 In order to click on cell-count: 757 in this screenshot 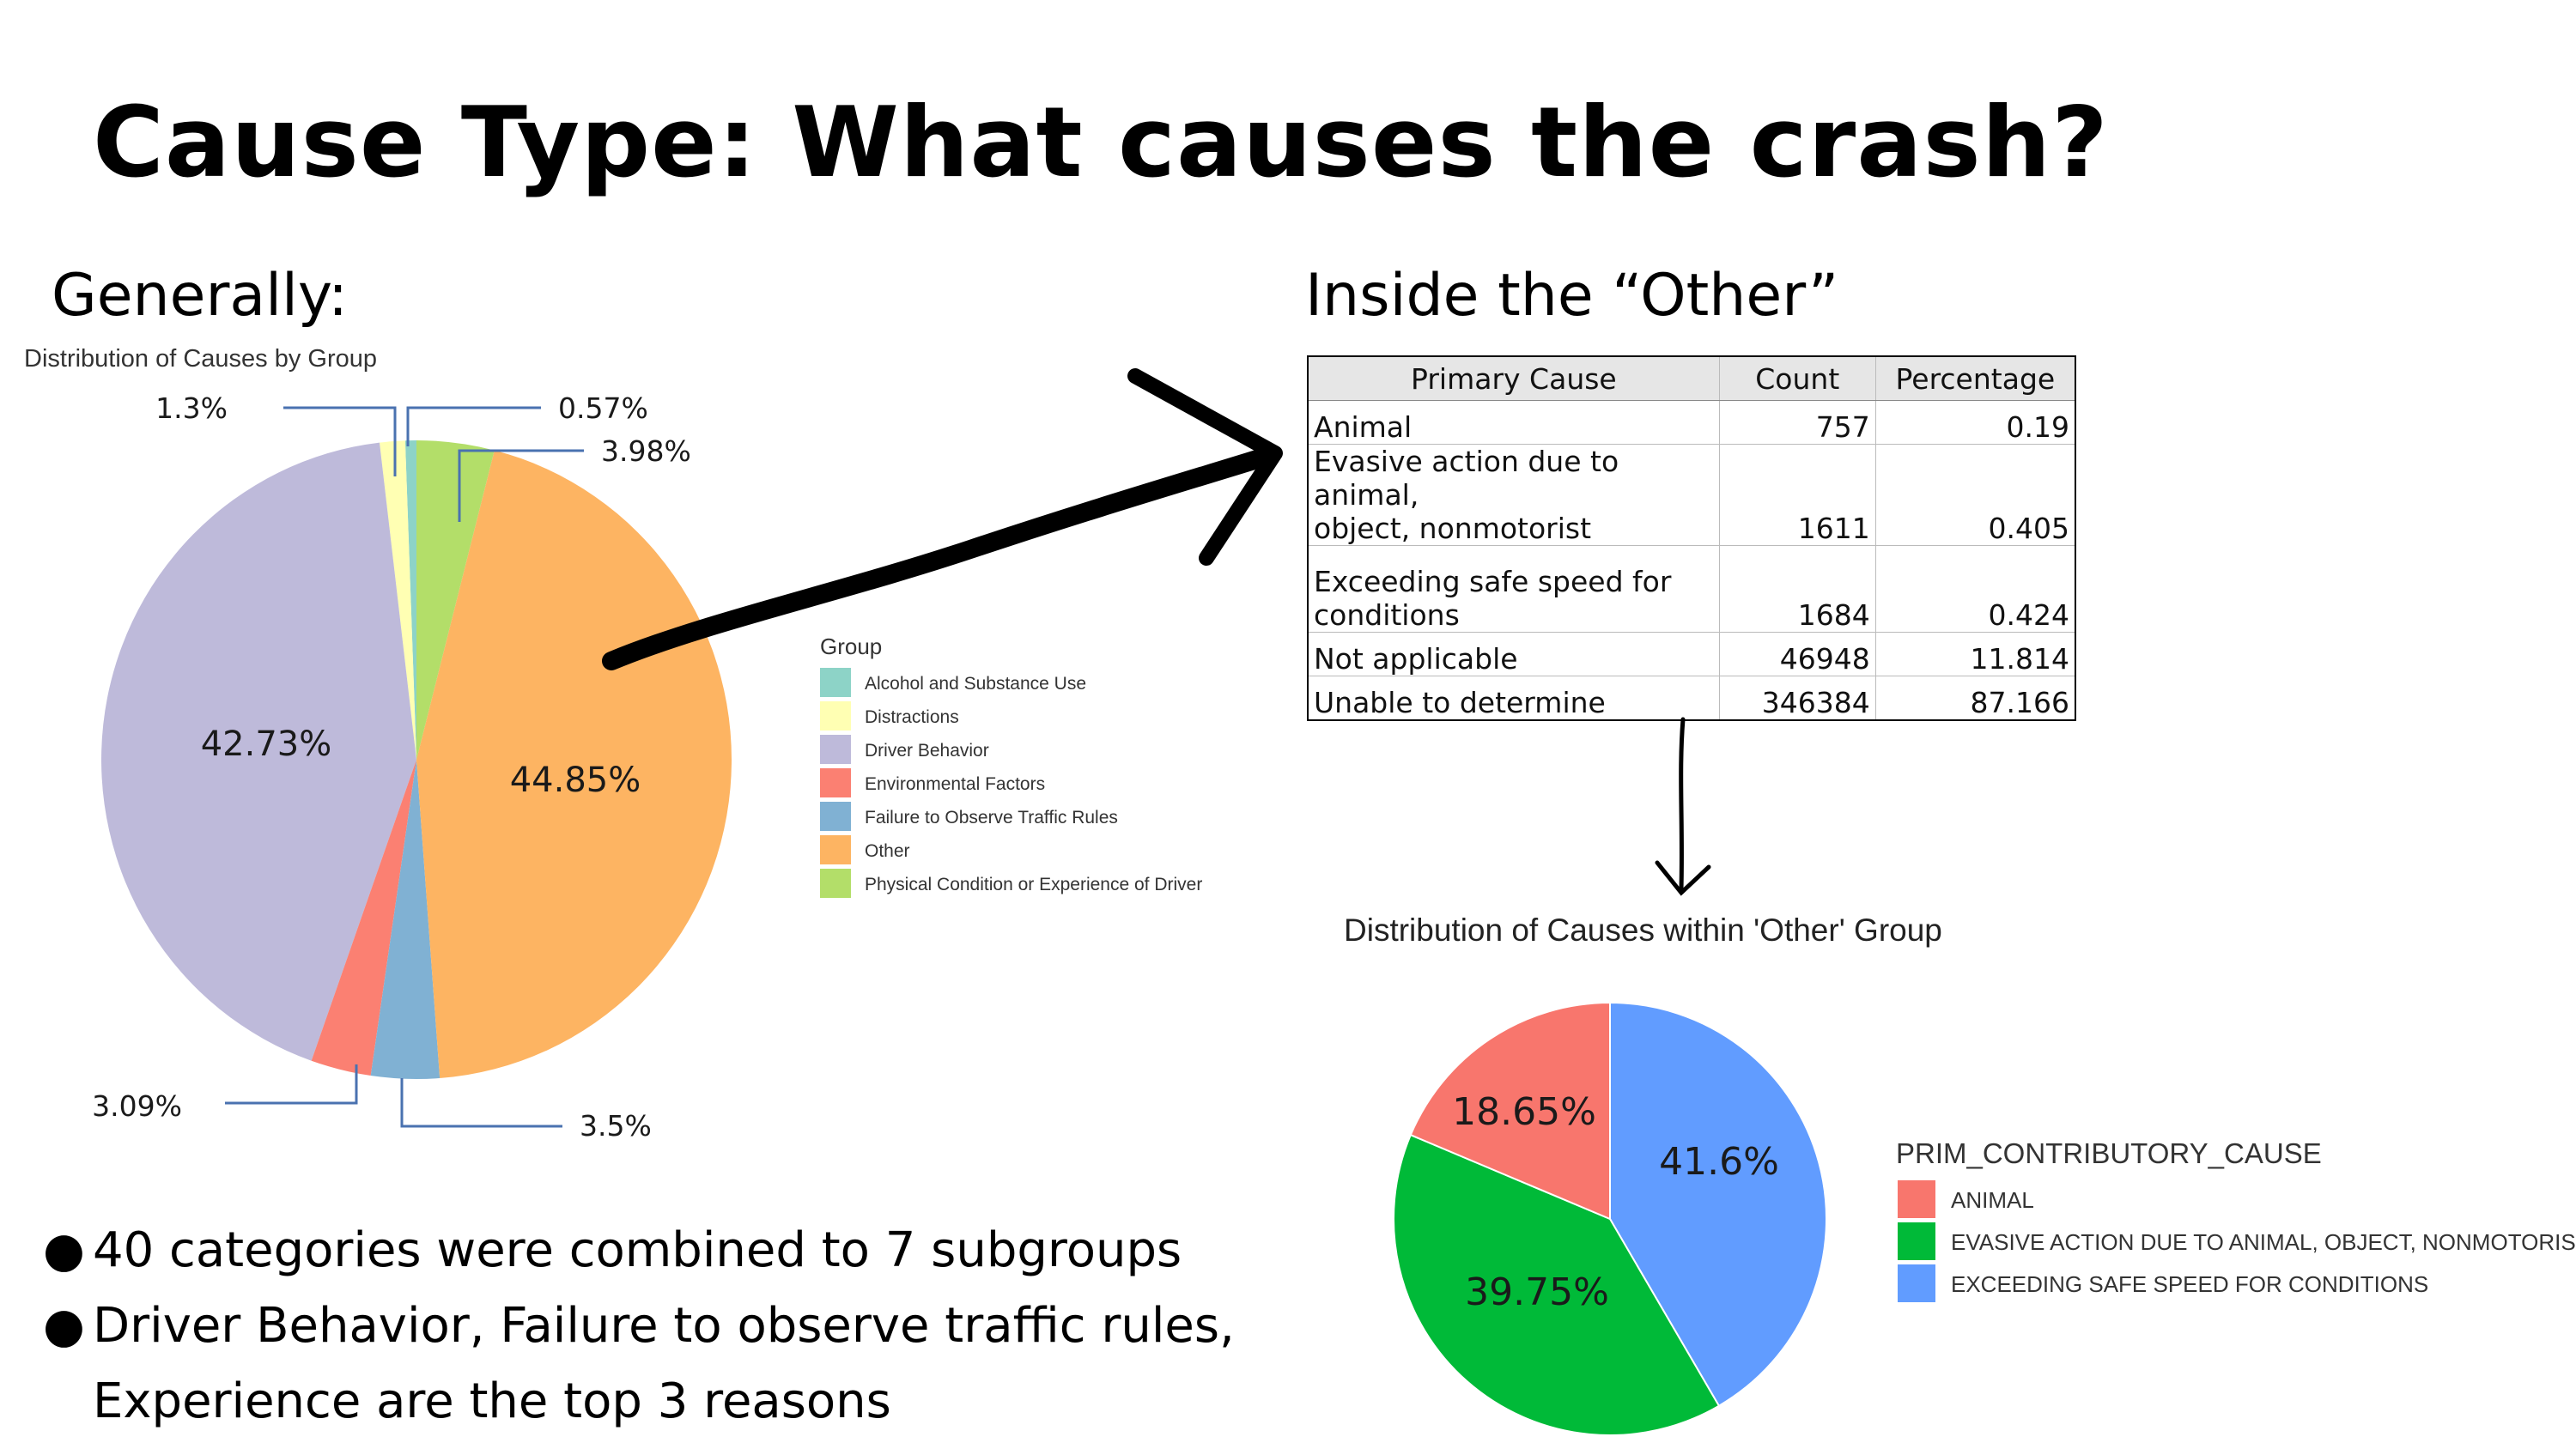, I will do `click(1798, 422)`.